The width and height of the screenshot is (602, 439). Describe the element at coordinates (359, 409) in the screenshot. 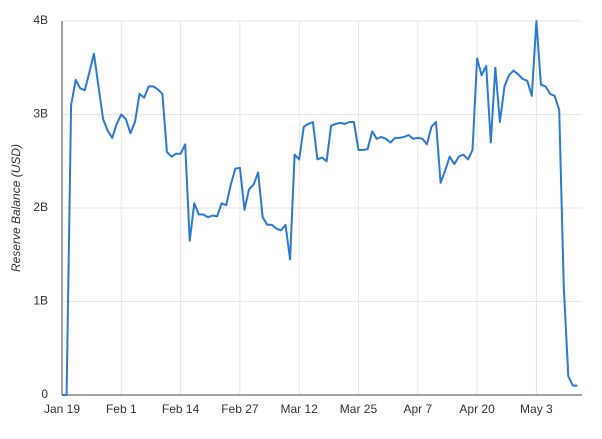

I see `x-tick-label: Mar 25` at that location.